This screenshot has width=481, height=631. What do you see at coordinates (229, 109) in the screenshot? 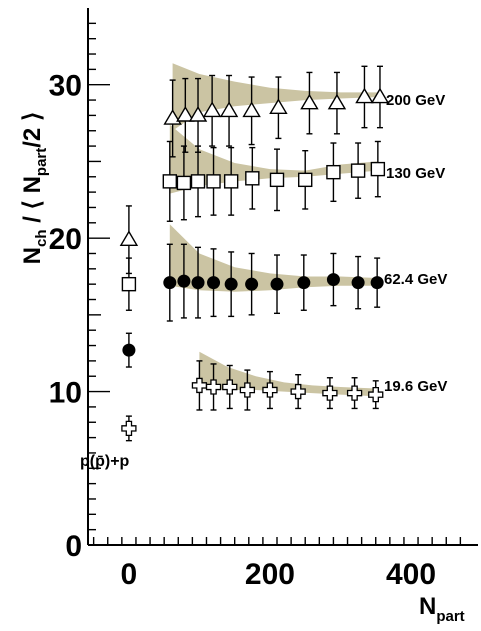
I see `point-s0-p4` at bounding box center [229, 109].